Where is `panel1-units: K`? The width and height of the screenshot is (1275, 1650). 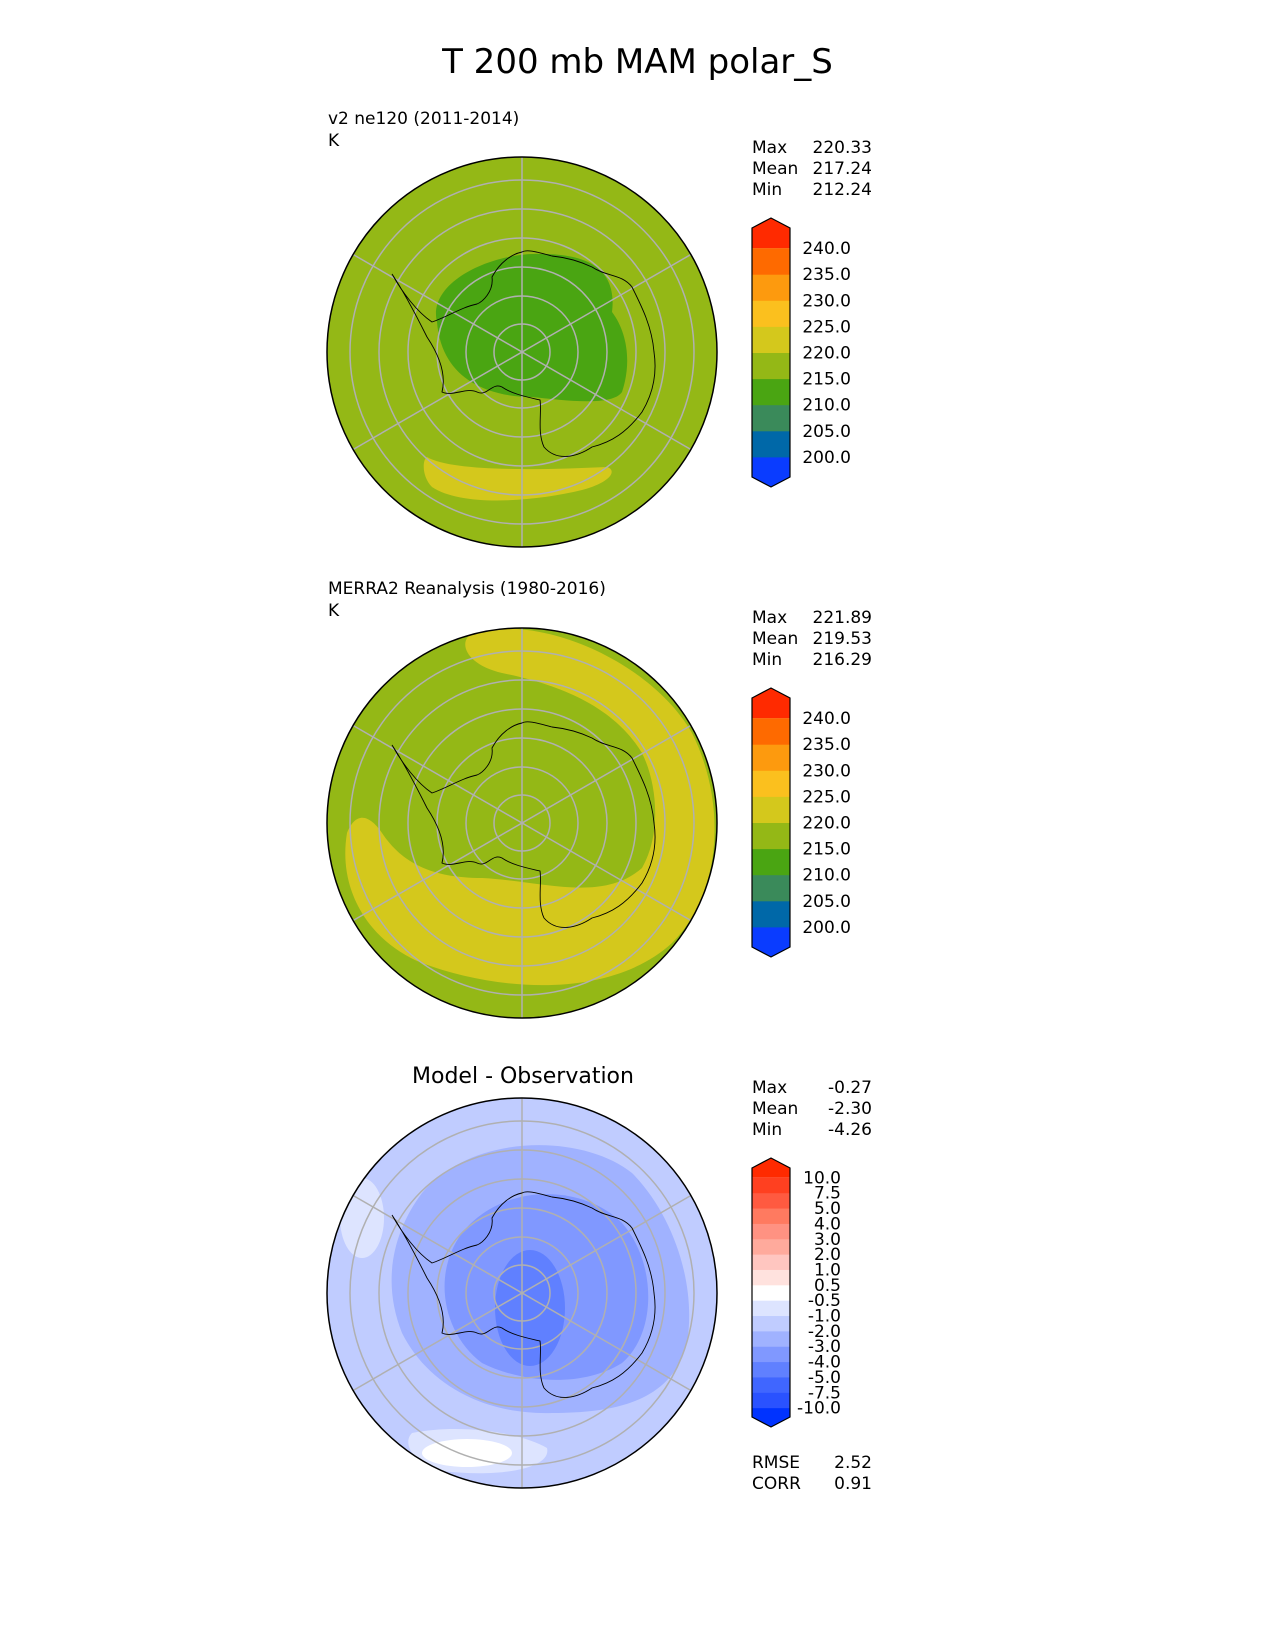
panel1-units: K is located at coordinates (334, 141).